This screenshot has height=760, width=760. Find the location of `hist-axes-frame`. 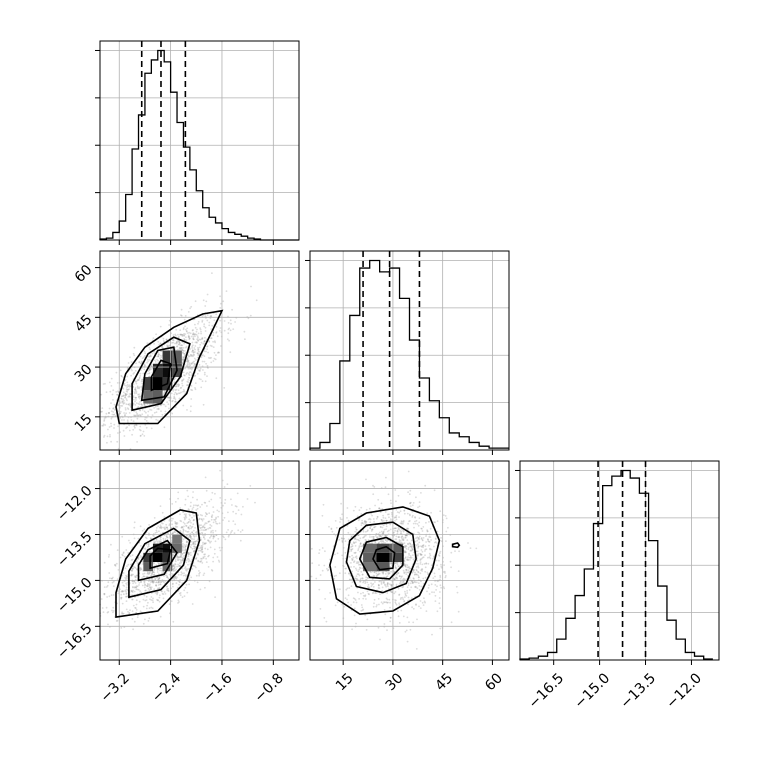

hist-axes-frame is located at coordinates (409, 350).